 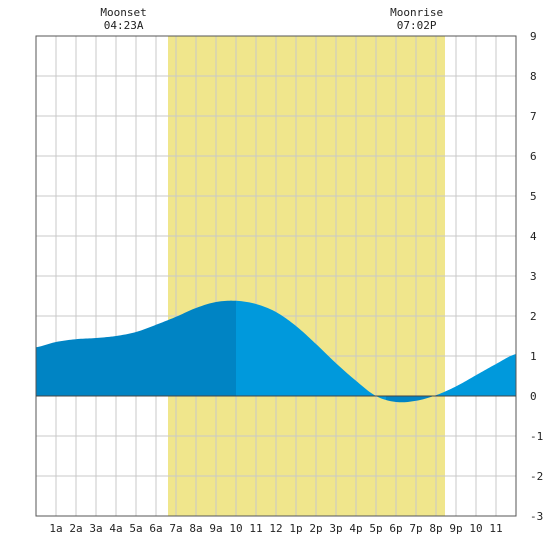 I want to click on moon-event-label: Moonset, so click(x=123, y=12).